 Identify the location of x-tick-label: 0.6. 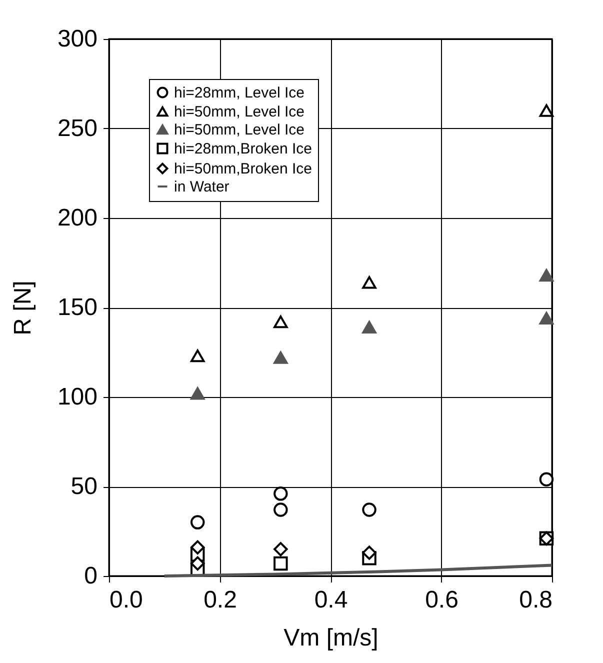
(441, 600).